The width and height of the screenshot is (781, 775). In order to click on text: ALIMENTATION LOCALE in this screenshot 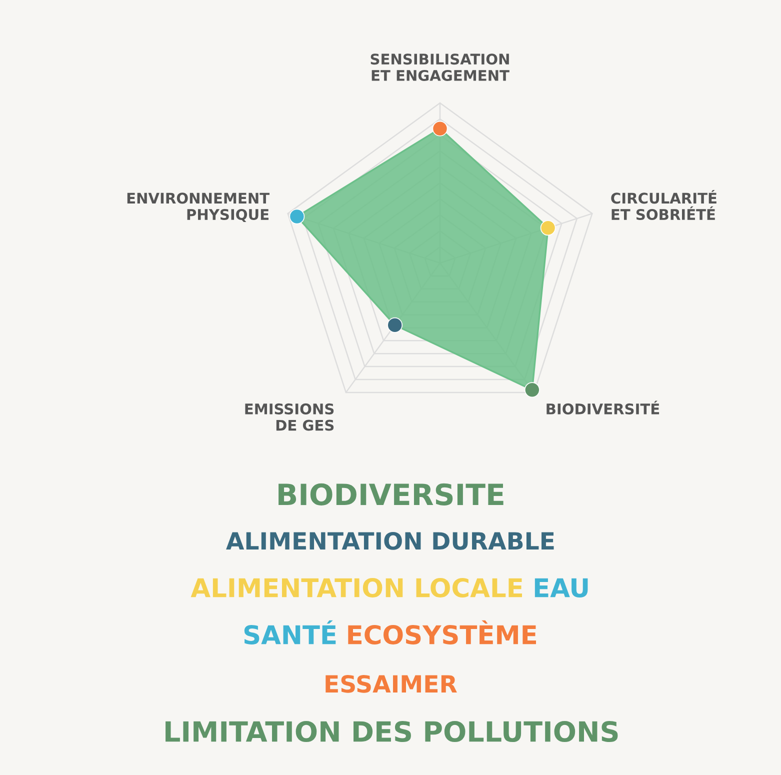, I will do `click(356, 588)`.